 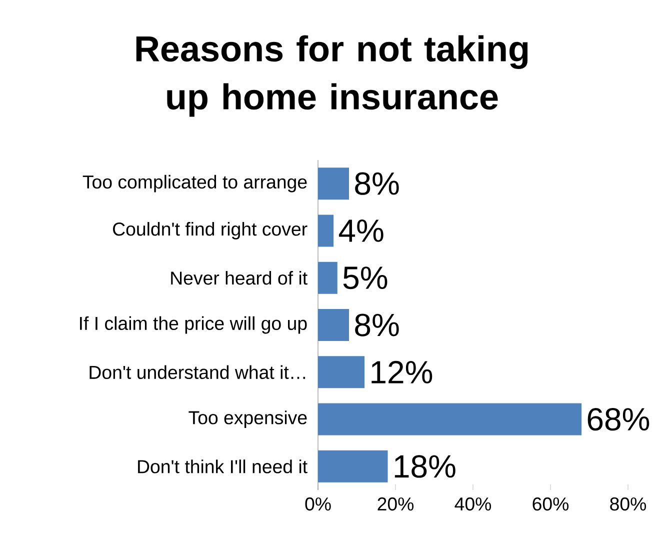 What do you see at coordinates (193, 325) in the screenshot?
I see `y-tick-label: If I claim the price will go up` at bounding box center [193, 325].